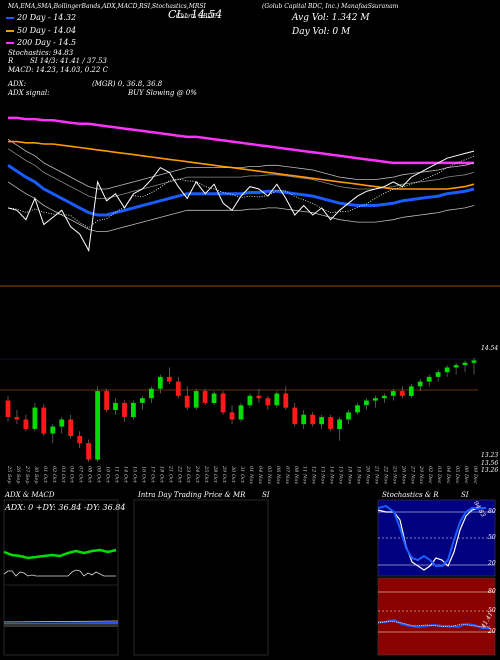 The width and height of the screenshot is (500, 660). Describe the element at coordinates (30, 495) in the screenshot. I see `adx-panel-title: ADX & MACD` at that location.